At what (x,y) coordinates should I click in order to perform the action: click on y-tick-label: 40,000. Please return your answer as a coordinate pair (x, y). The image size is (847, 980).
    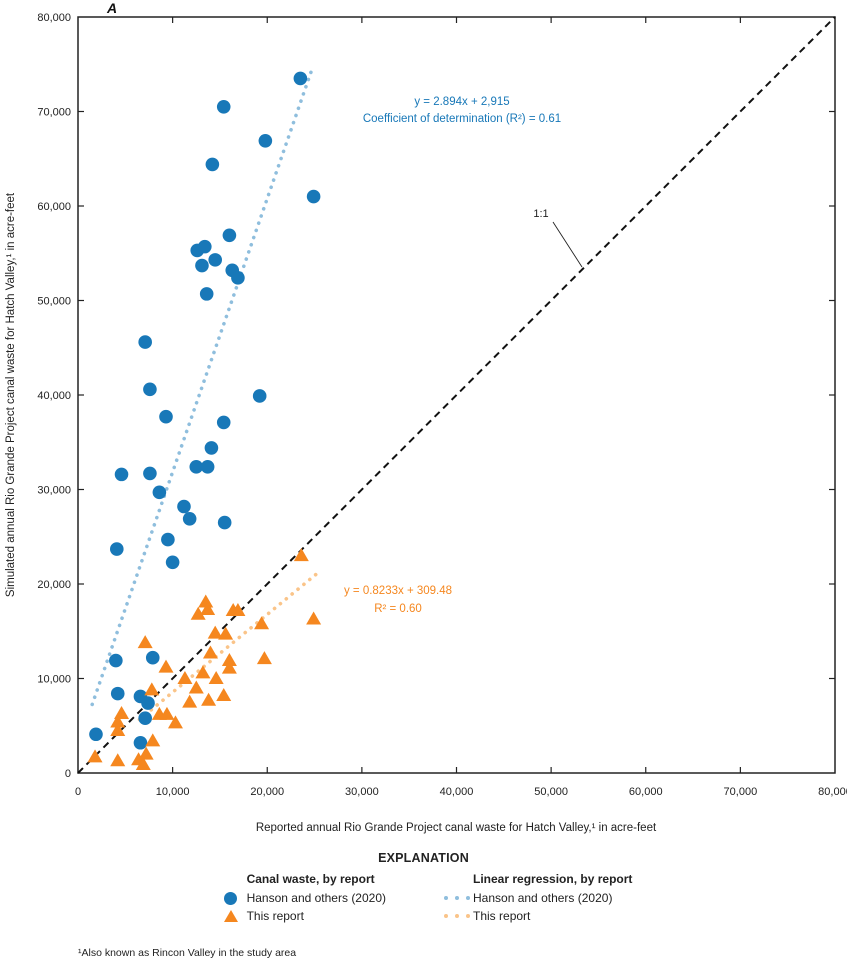
    Looking at the image, I should click on (54, 396).